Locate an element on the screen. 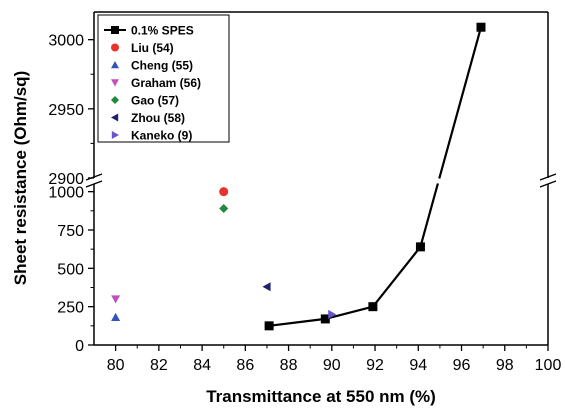 This screenshot has width=565, height=413. y-tick-label: 2900 is located at coordinates (66, 179).